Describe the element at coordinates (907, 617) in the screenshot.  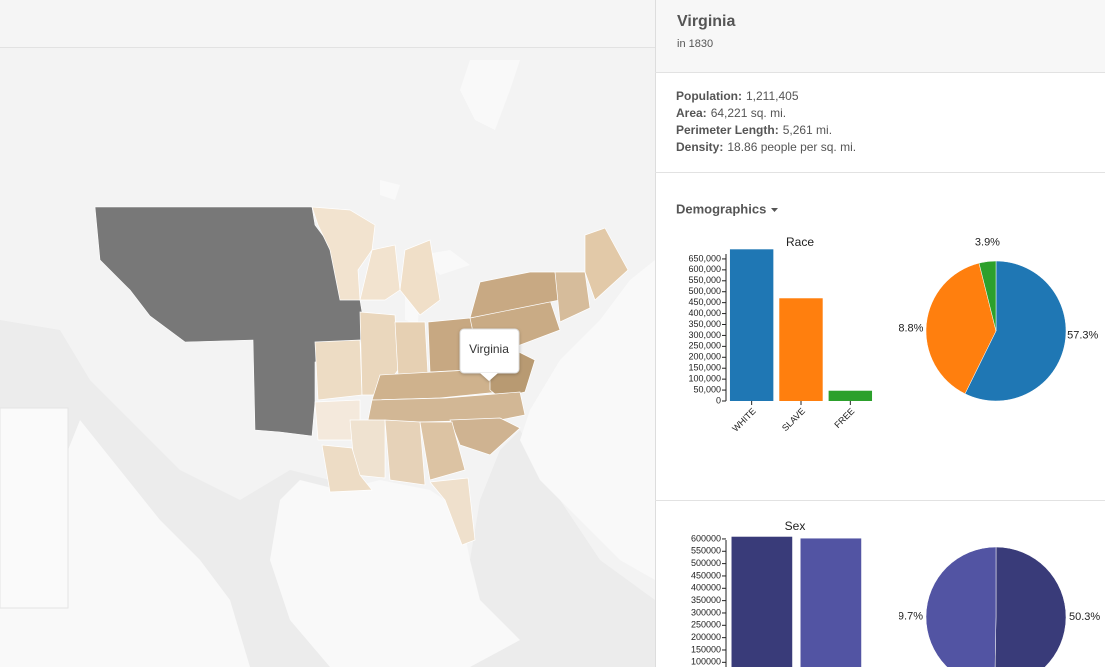
I see `pie-label: 49.7%` at that location.